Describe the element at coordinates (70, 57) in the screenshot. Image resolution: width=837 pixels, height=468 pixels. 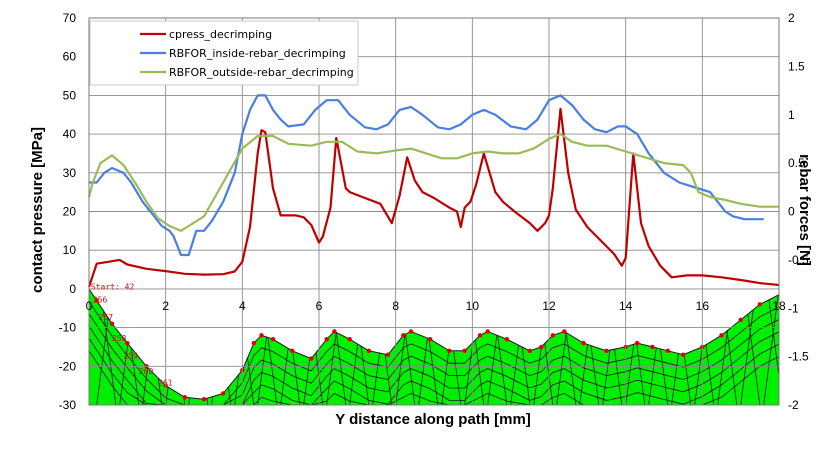
I see `y-tick-label: 60` at that location.